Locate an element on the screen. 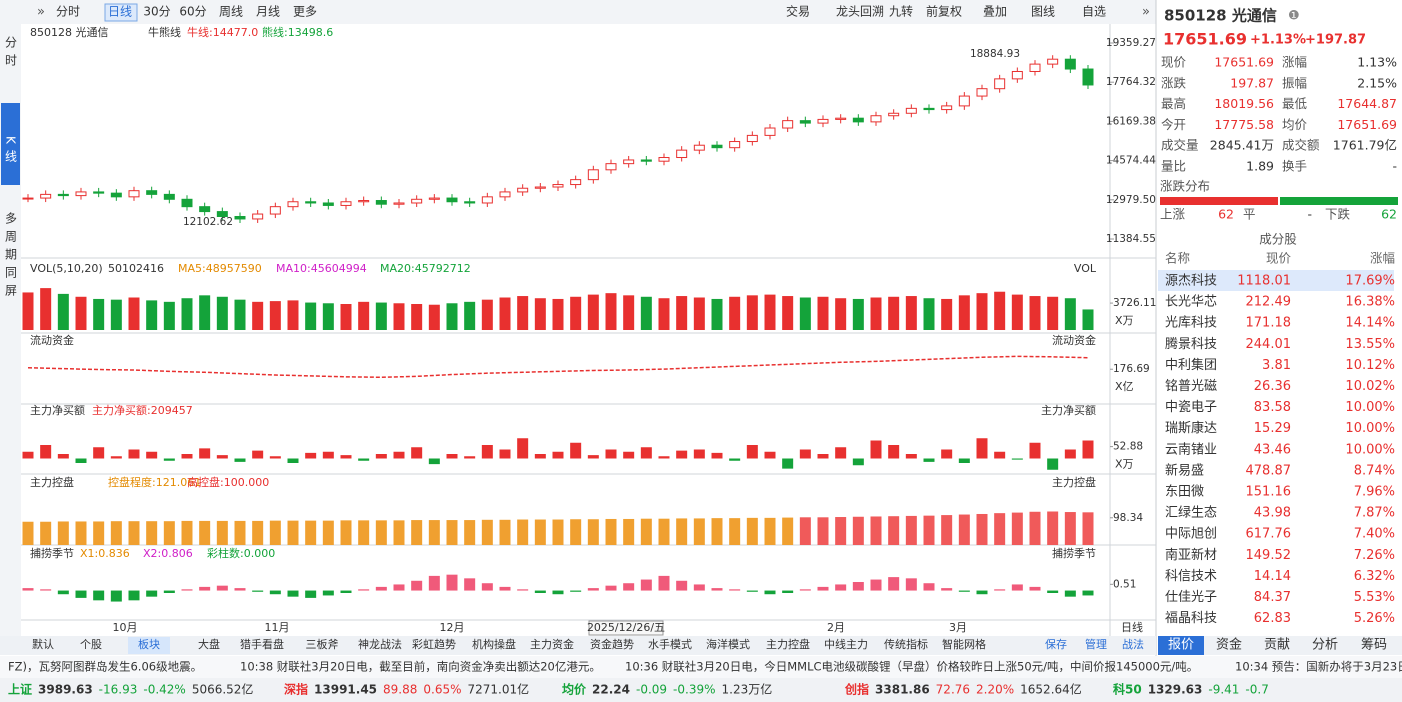 This screenshot has height=702, width=1402. stock-name: 铭普光磁 is located at coordinates (1191, 386).